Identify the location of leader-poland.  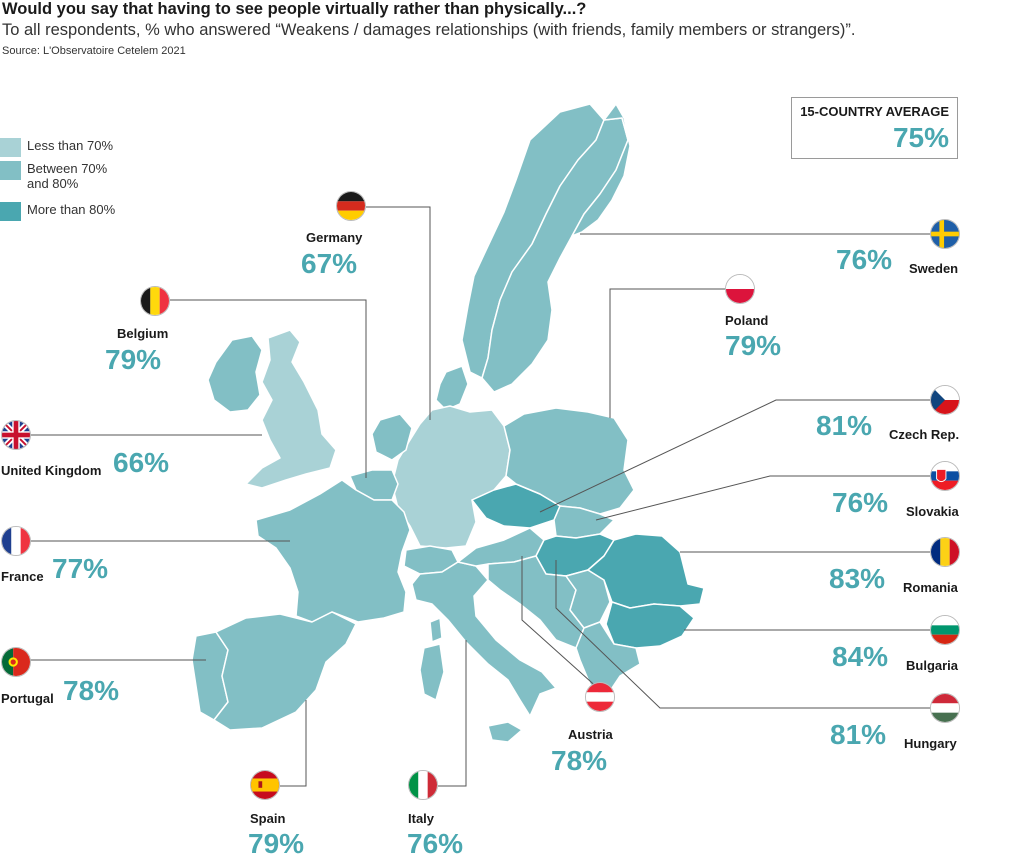
(667, 353).